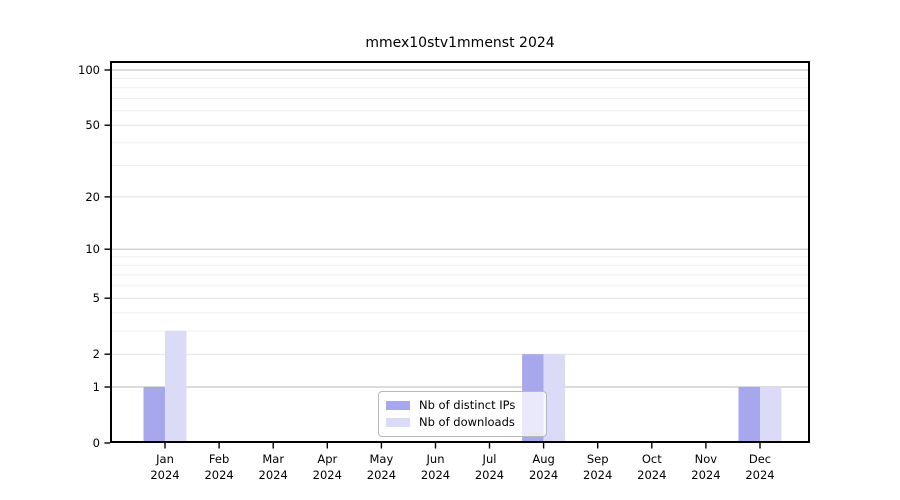  What do you see at coordinates (164, 459) in the screenshot?
I see `x-tick-label-month: Jan` at bounding box center [164, 459].